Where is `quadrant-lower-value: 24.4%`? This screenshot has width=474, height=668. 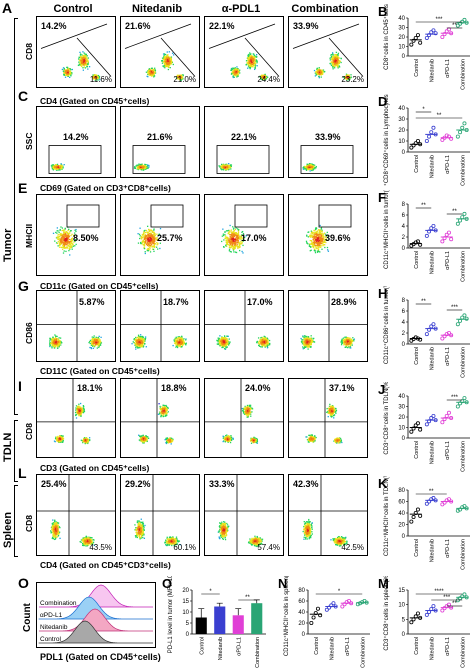
quadrant-lower-value: 24.4% is located at coordinates (268, 79).